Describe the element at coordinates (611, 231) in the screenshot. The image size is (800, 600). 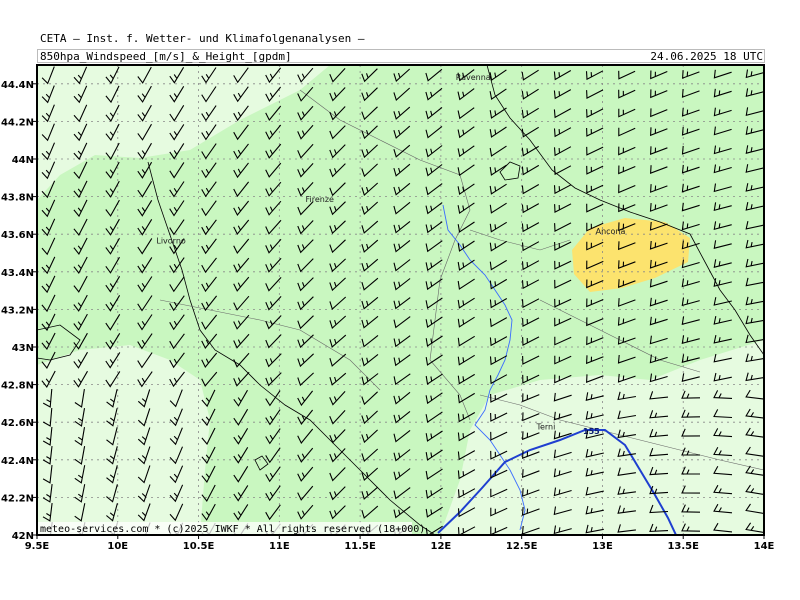
I see `city-ancona: Ancona` at that location.